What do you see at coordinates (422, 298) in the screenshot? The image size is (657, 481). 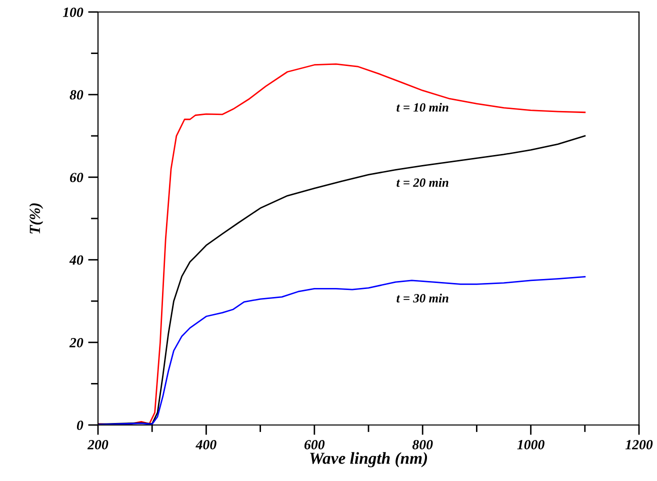 I see `series-label: t = 30 min` at bounding box center [422, 298].